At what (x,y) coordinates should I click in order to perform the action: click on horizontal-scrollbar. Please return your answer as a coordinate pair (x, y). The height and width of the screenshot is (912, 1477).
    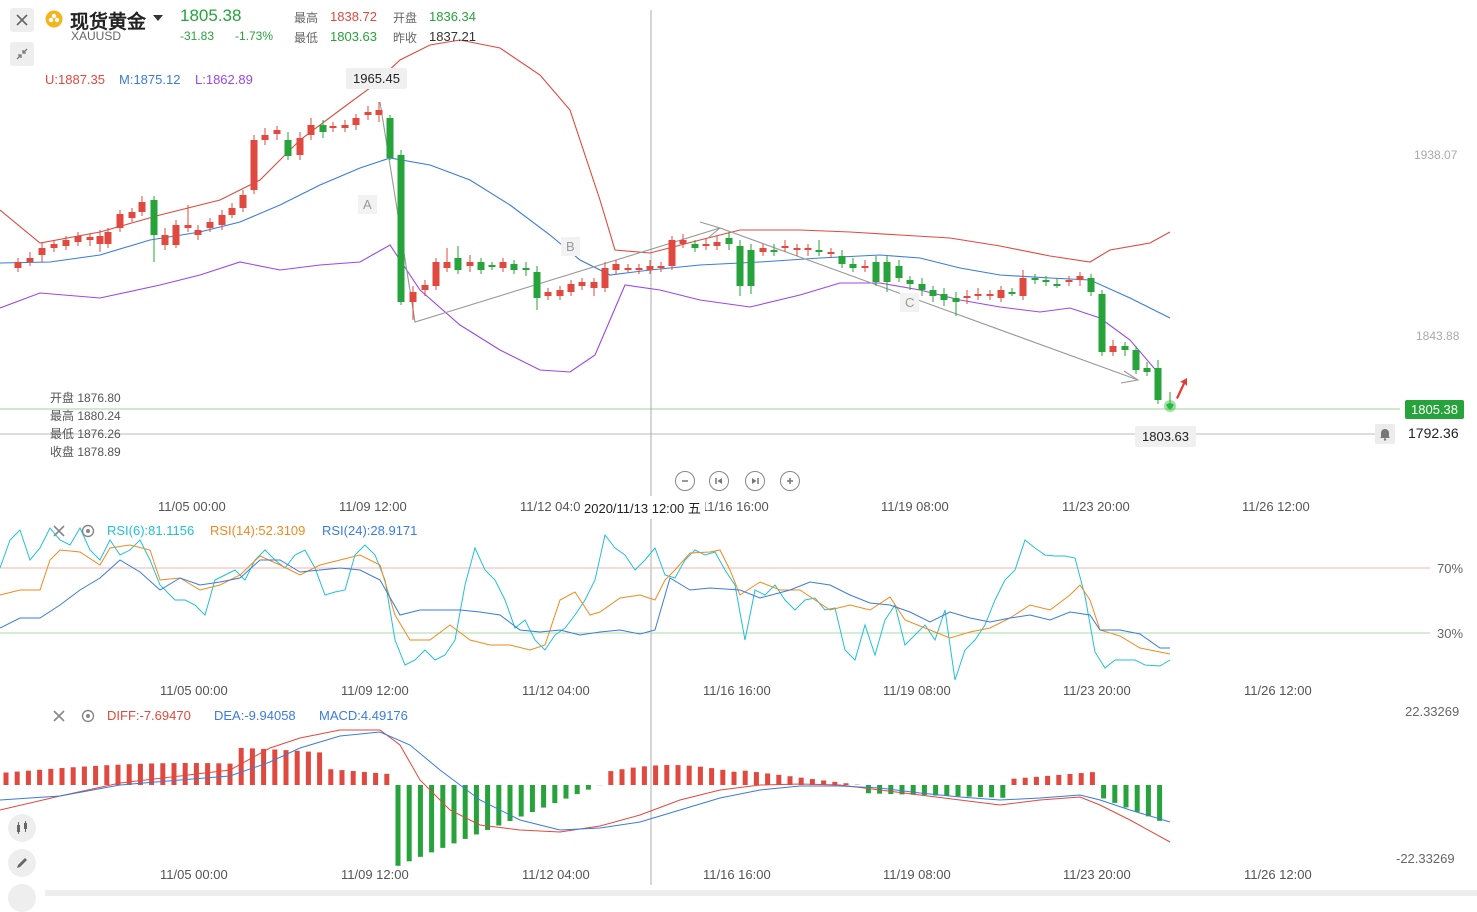
    Looking at the image, I should click on (761, 893).